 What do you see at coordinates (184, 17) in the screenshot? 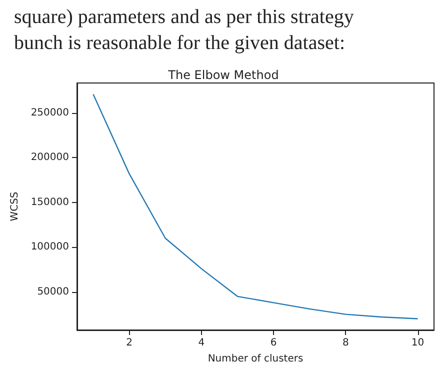
I see `text: square) parameters and as per this strategy` at bounding box center [184, 17].